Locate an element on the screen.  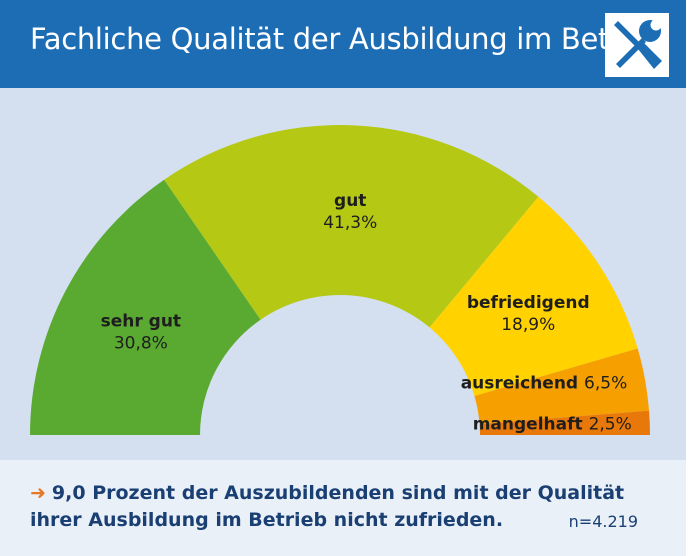
category-label-2: befriedigend is located at coordinates (528, 303).